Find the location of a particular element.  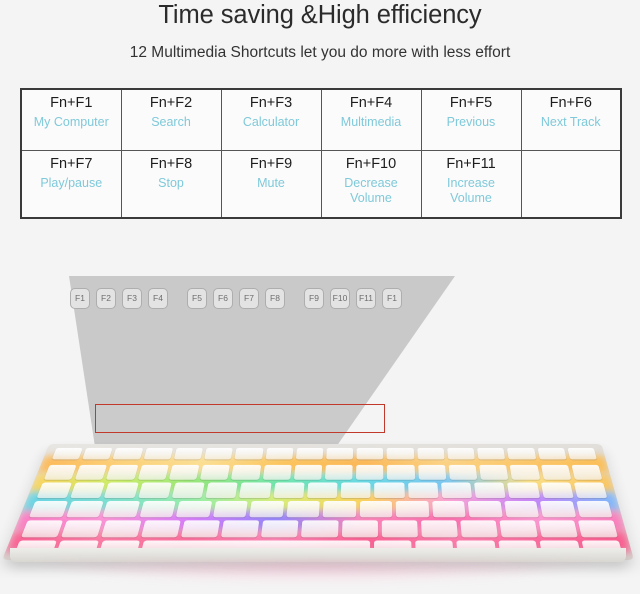

shortcut-cell-f3: Fn+F3 Calculator is located at coordinates (271, 119).